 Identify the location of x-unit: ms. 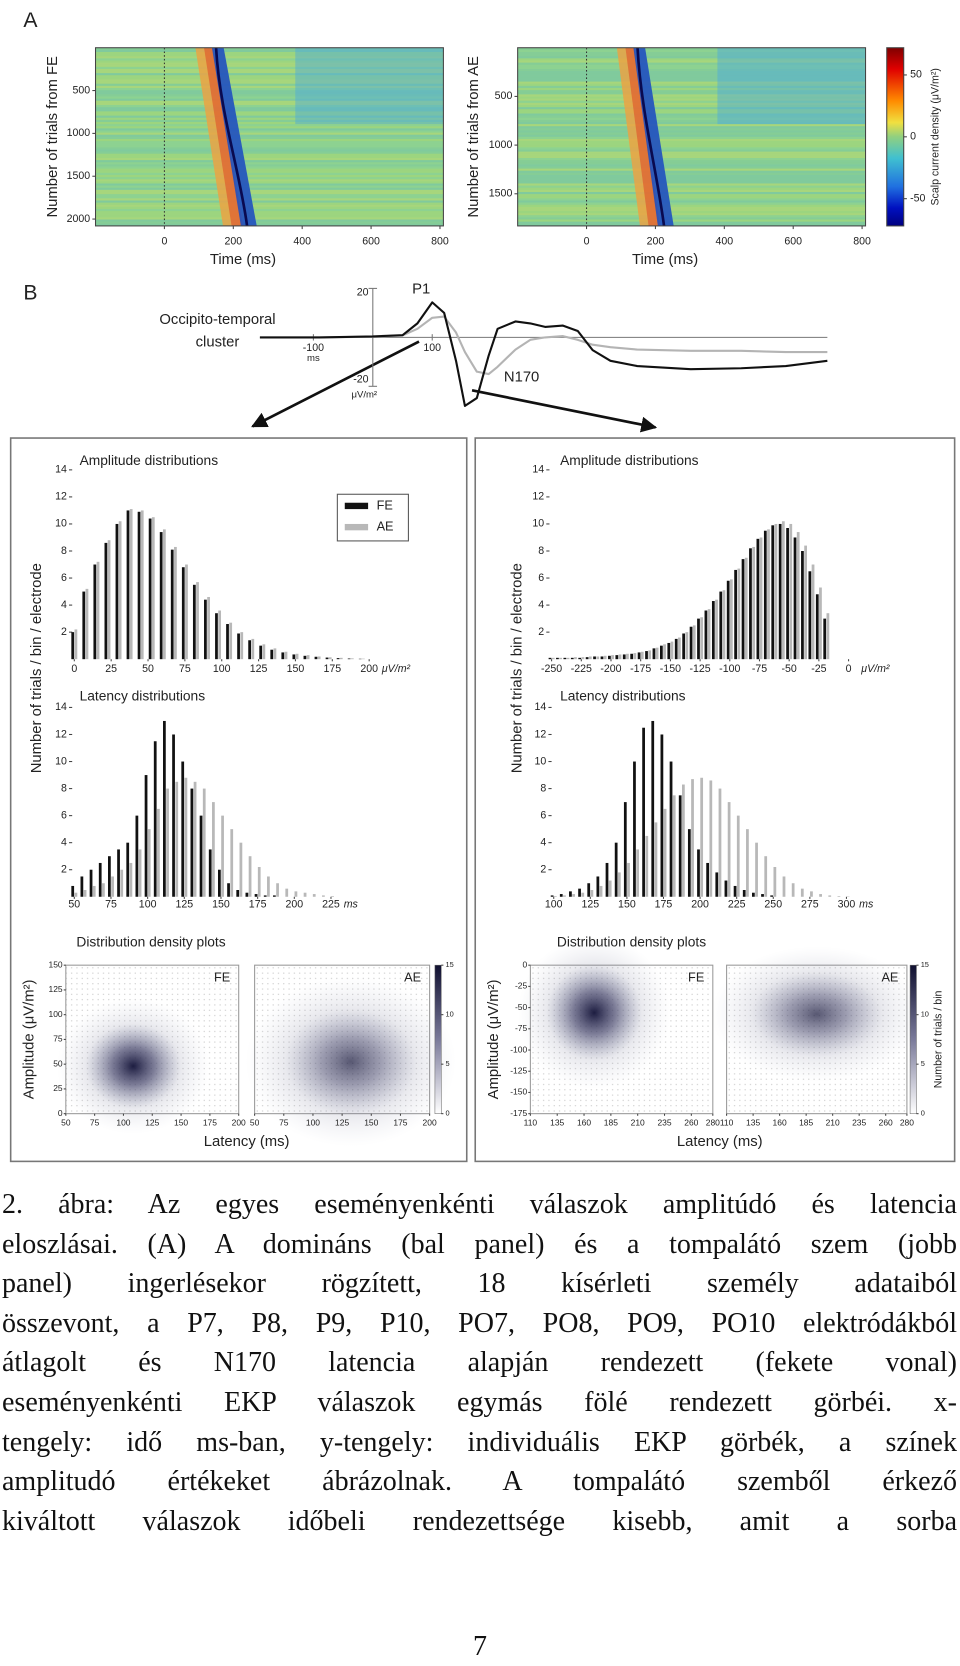
(313, 358).